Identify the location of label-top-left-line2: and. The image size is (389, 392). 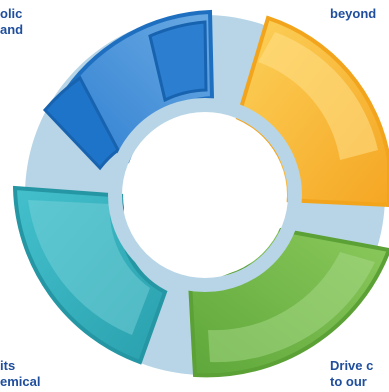
(12, 29).